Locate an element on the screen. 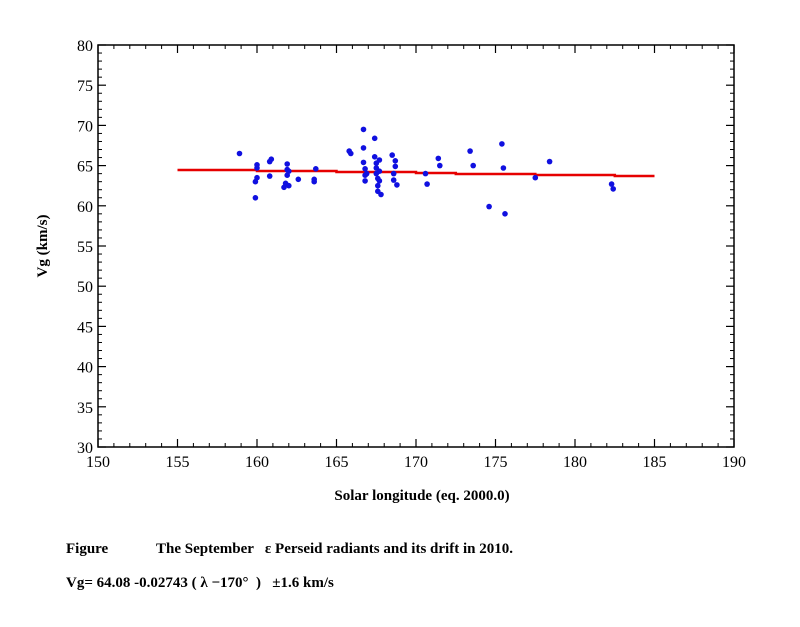 This screenshot has width=800, height=627. y-tick-label: 30 is located at coordinates (85, 448).